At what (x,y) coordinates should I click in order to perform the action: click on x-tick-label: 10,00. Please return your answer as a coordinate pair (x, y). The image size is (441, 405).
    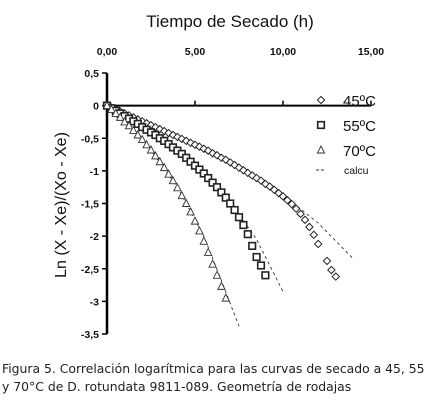
    Looking at the image, I should click on (283, 52).